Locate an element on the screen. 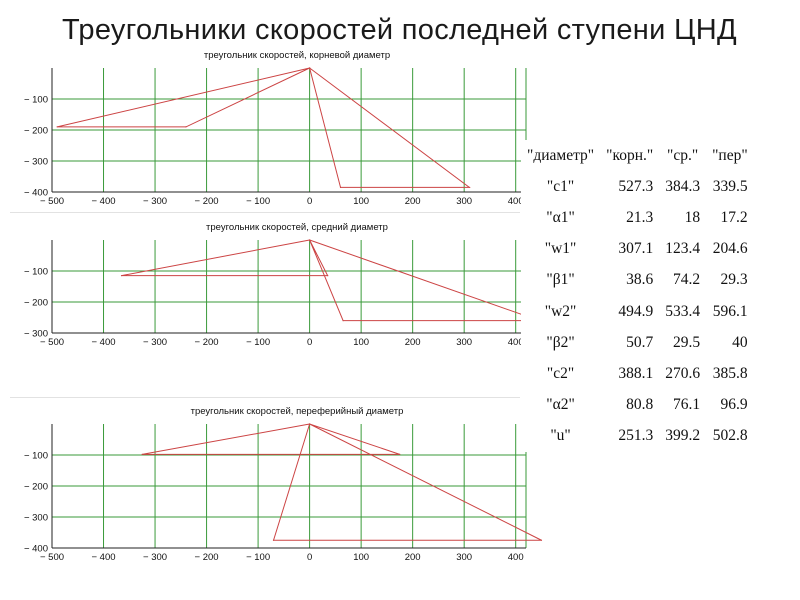 The height and width of the screenshot is (600, 800). value-cell: 502.8 is located at coordinates (730, 436).